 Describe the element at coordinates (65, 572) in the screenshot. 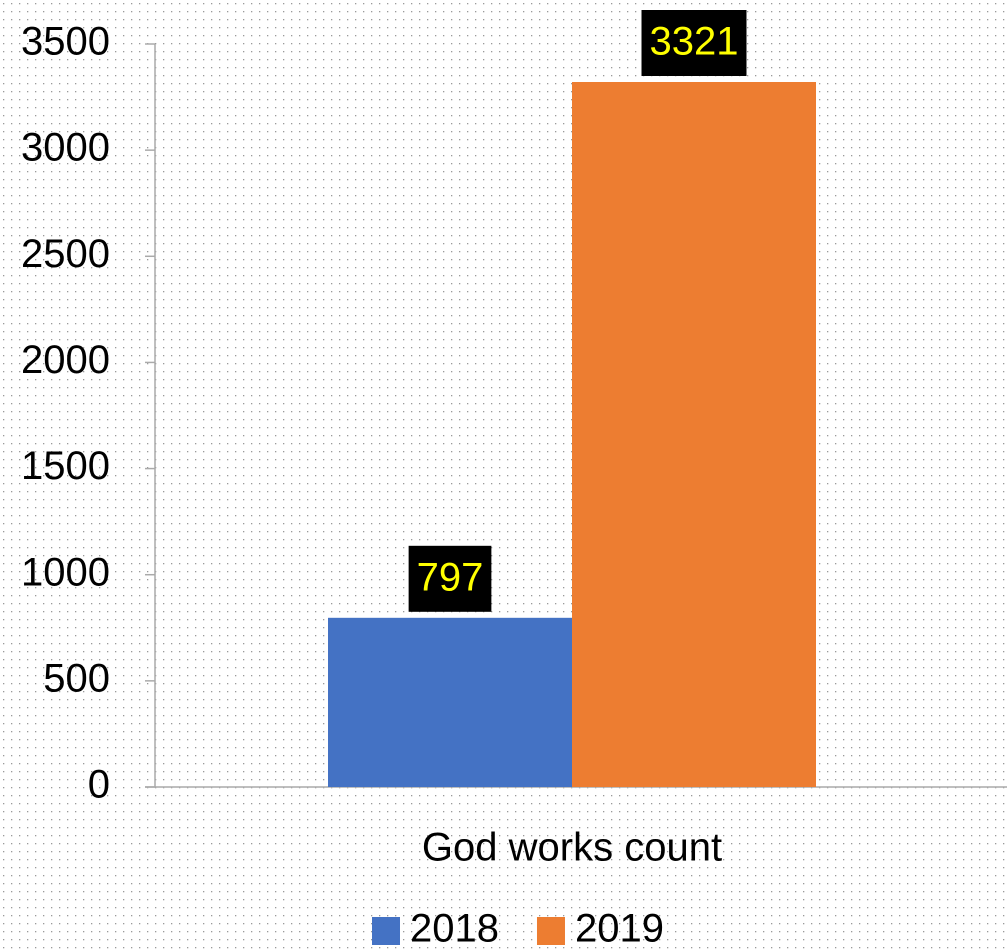

I see `y-tick-label: 1000` at that location.